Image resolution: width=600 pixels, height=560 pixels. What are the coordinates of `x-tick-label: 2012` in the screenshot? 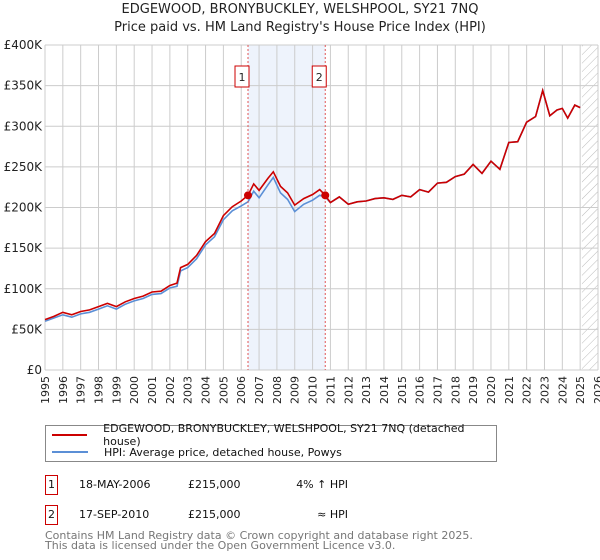 It's located at (348, 390).